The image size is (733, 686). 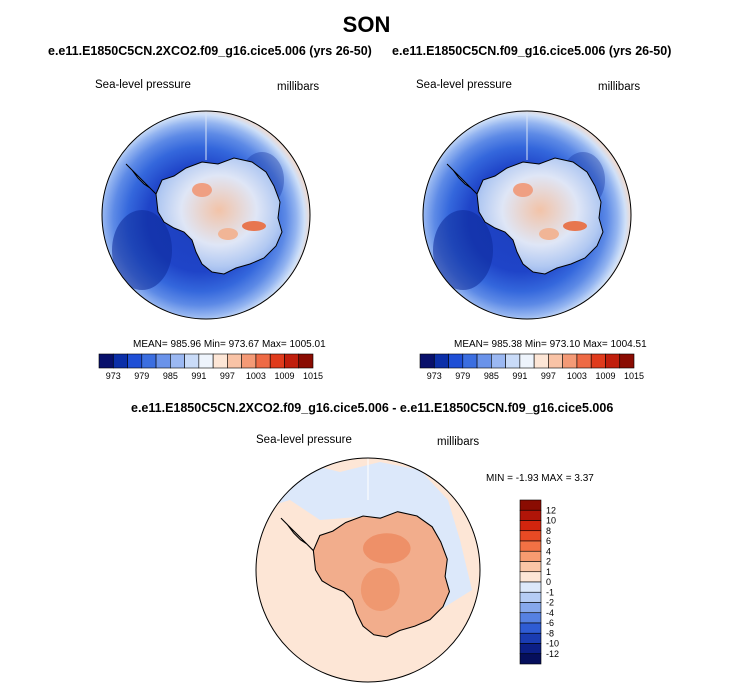 What do you see at coordinates (550, 592) in the screenshot?
I see `difference-colorbar-tick-label: -1` at bounding box center [550, 592].